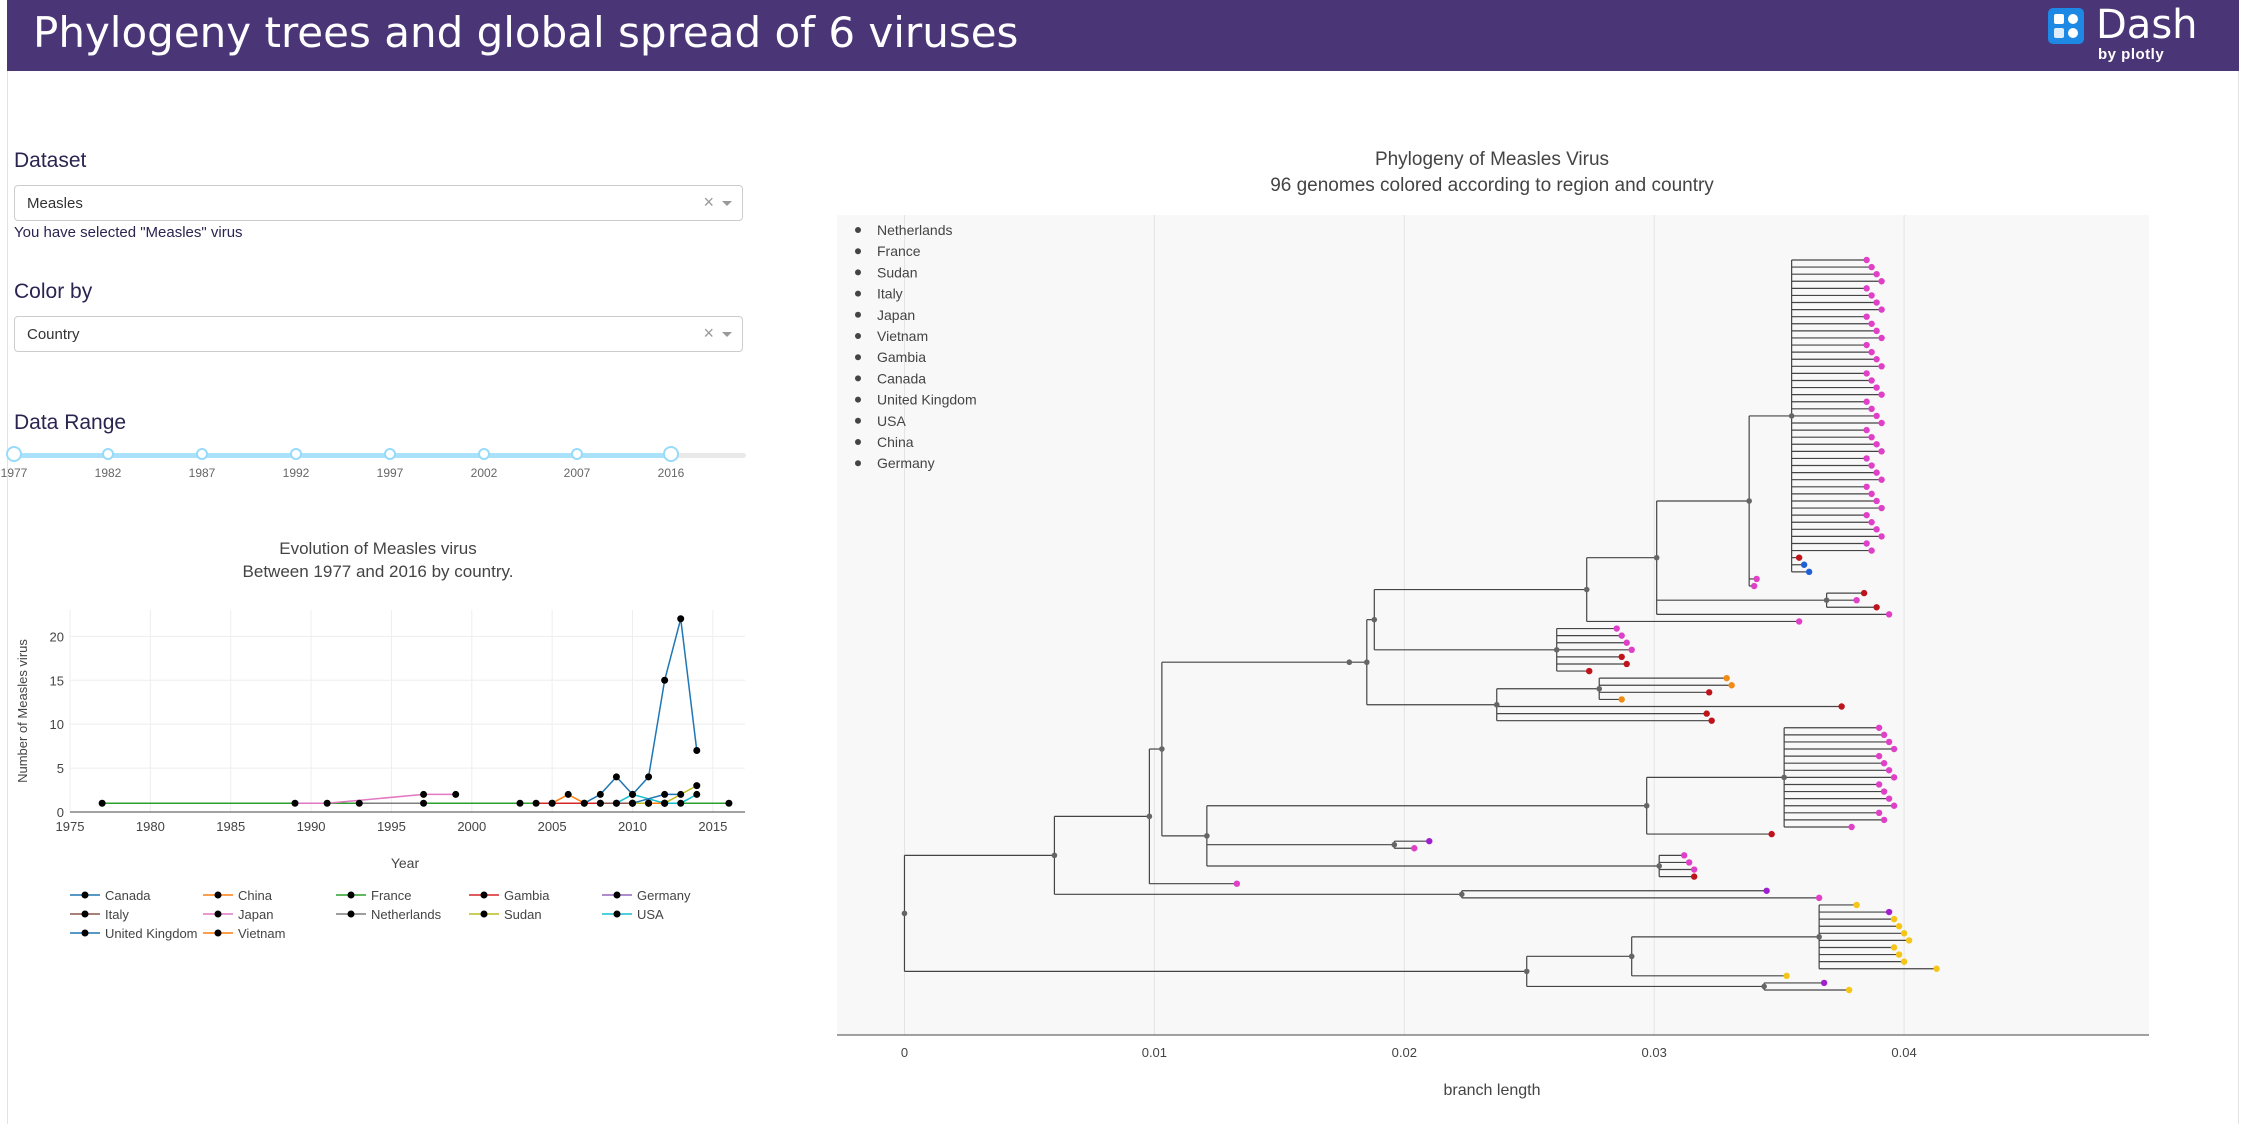  What do you see at coordinates (884, 442) in the screenshot?
I see `legend-item: China` at bounding box center [884, 442].